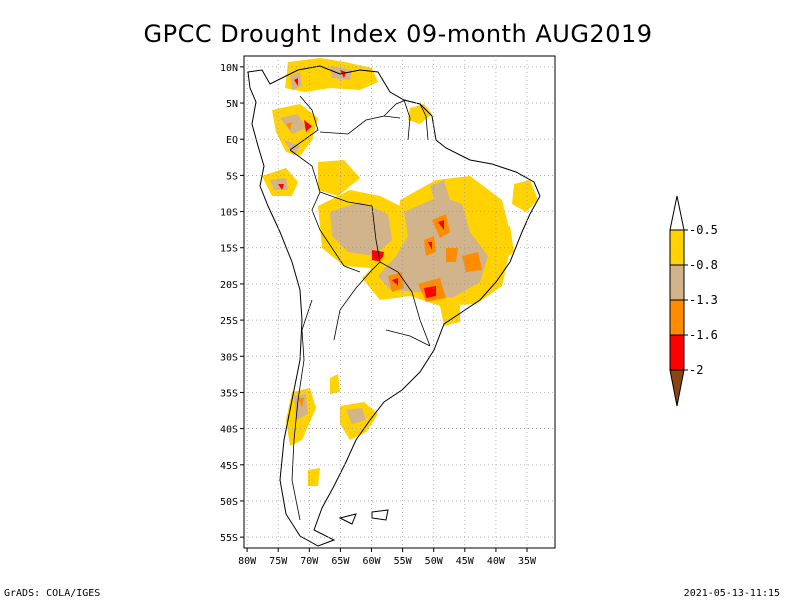 This screenshot has width=800, height=600. I want to click on lat-tick-label: EQ, so click(232, 140).